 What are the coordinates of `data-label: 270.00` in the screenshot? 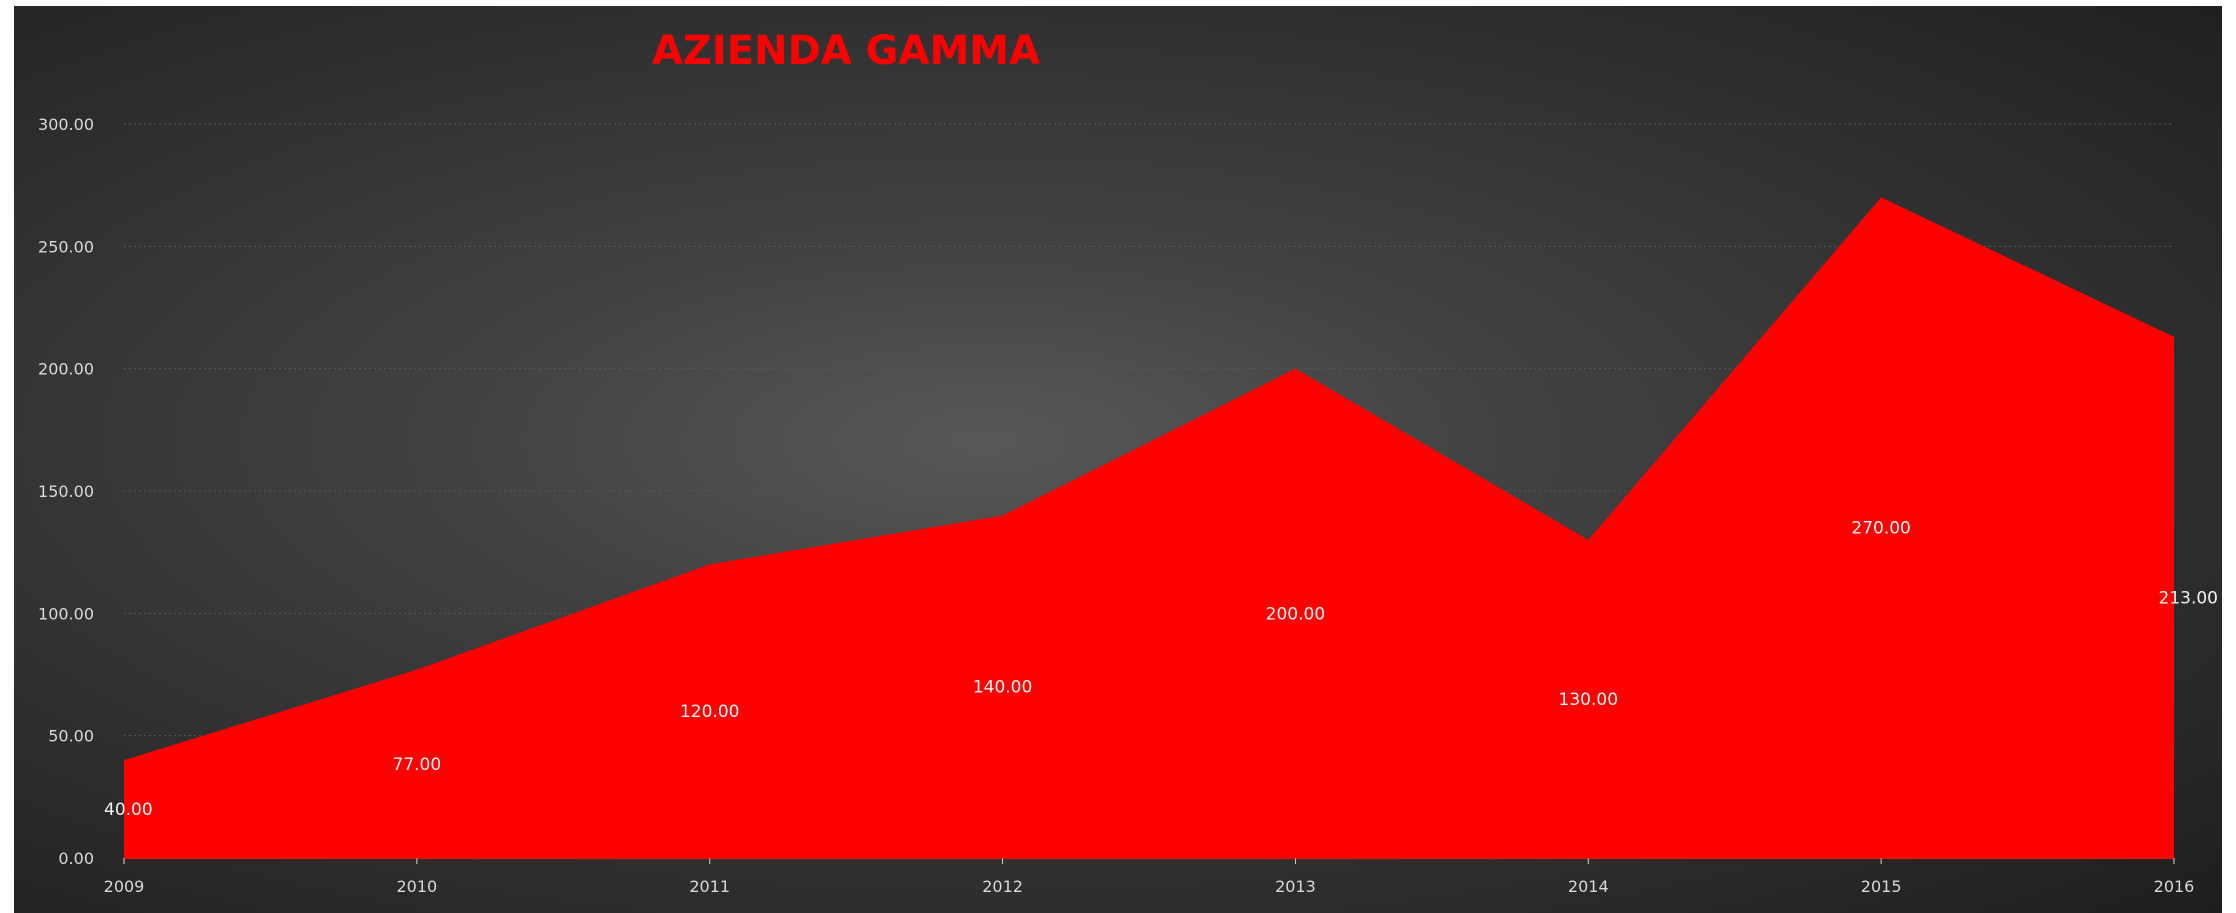 It's located at (1880, 529).